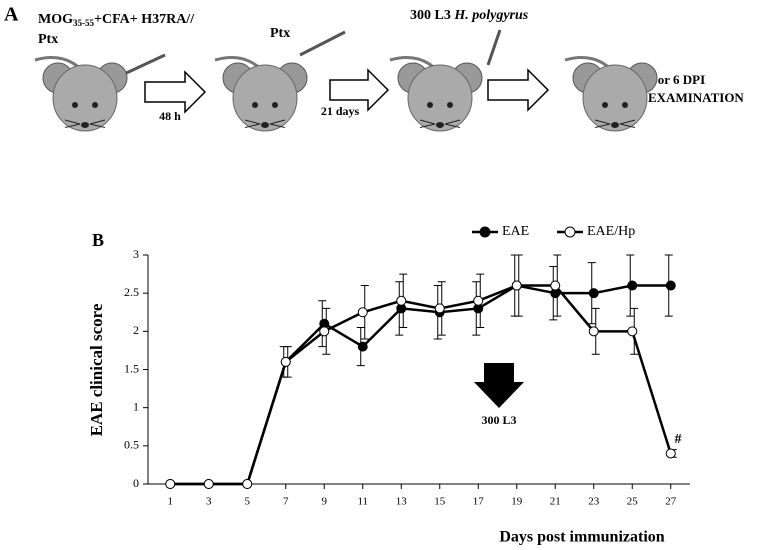  I want to click on annotation: #, so click(678, 439).